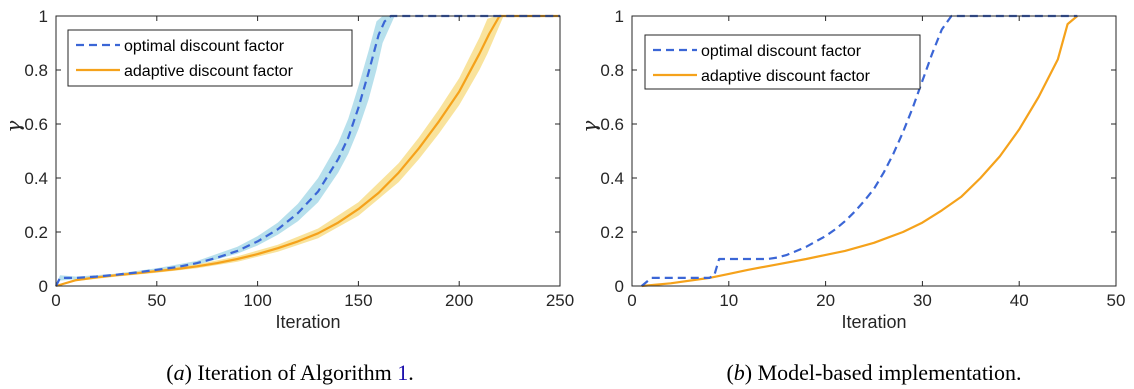 Image resolution: width=1134 pixels, height=389 pixels. What do you see at coordinates (612, 124) in the screenshot?
I see `y-tick-label-b: 0.6` at bounding box center [612, 124].